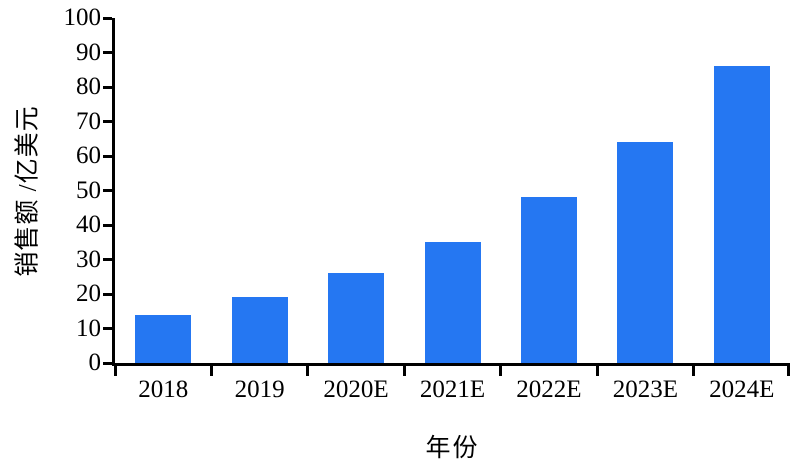  What do you see at coordinates (259, 330) in the screenshot?
I see `bar-2019` at bounding box center [259, 330].